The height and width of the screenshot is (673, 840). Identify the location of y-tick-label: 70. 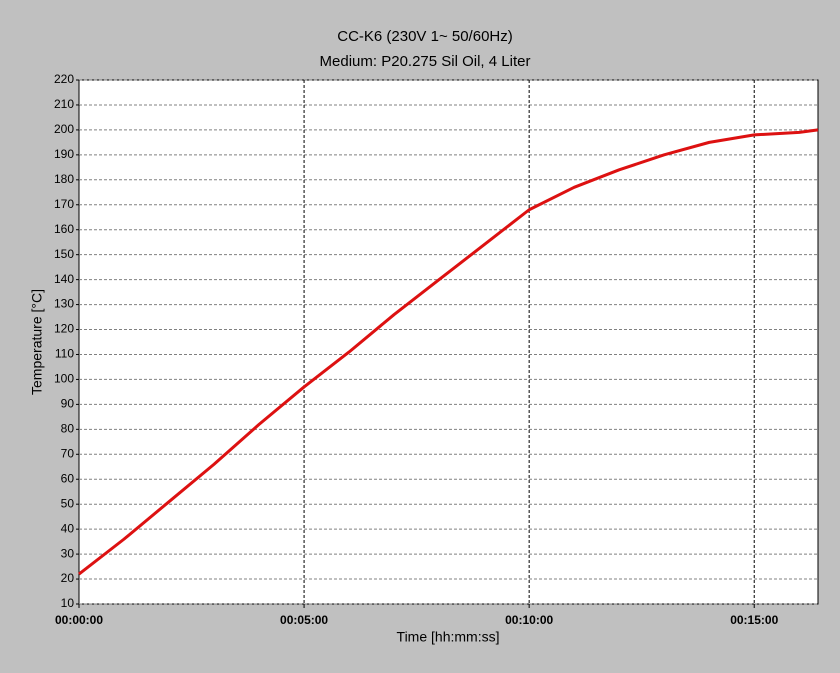
(68, 453).